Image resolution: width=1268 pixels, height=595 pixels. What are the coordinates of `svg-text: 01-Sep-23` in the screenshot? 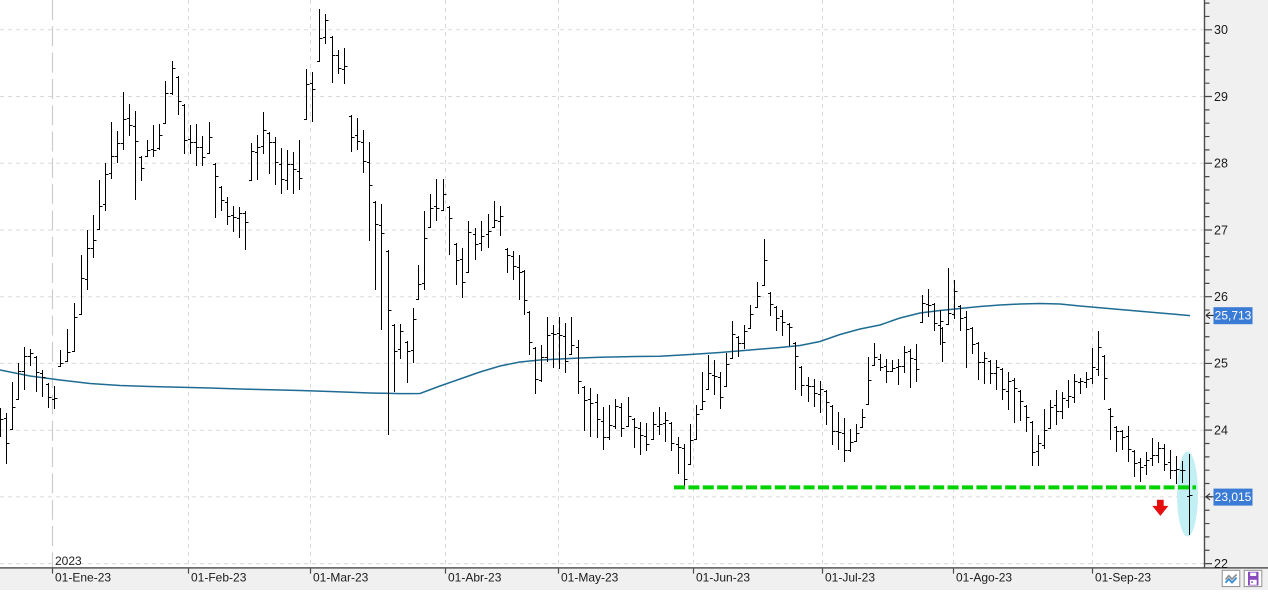 It's located at (1123, 578).